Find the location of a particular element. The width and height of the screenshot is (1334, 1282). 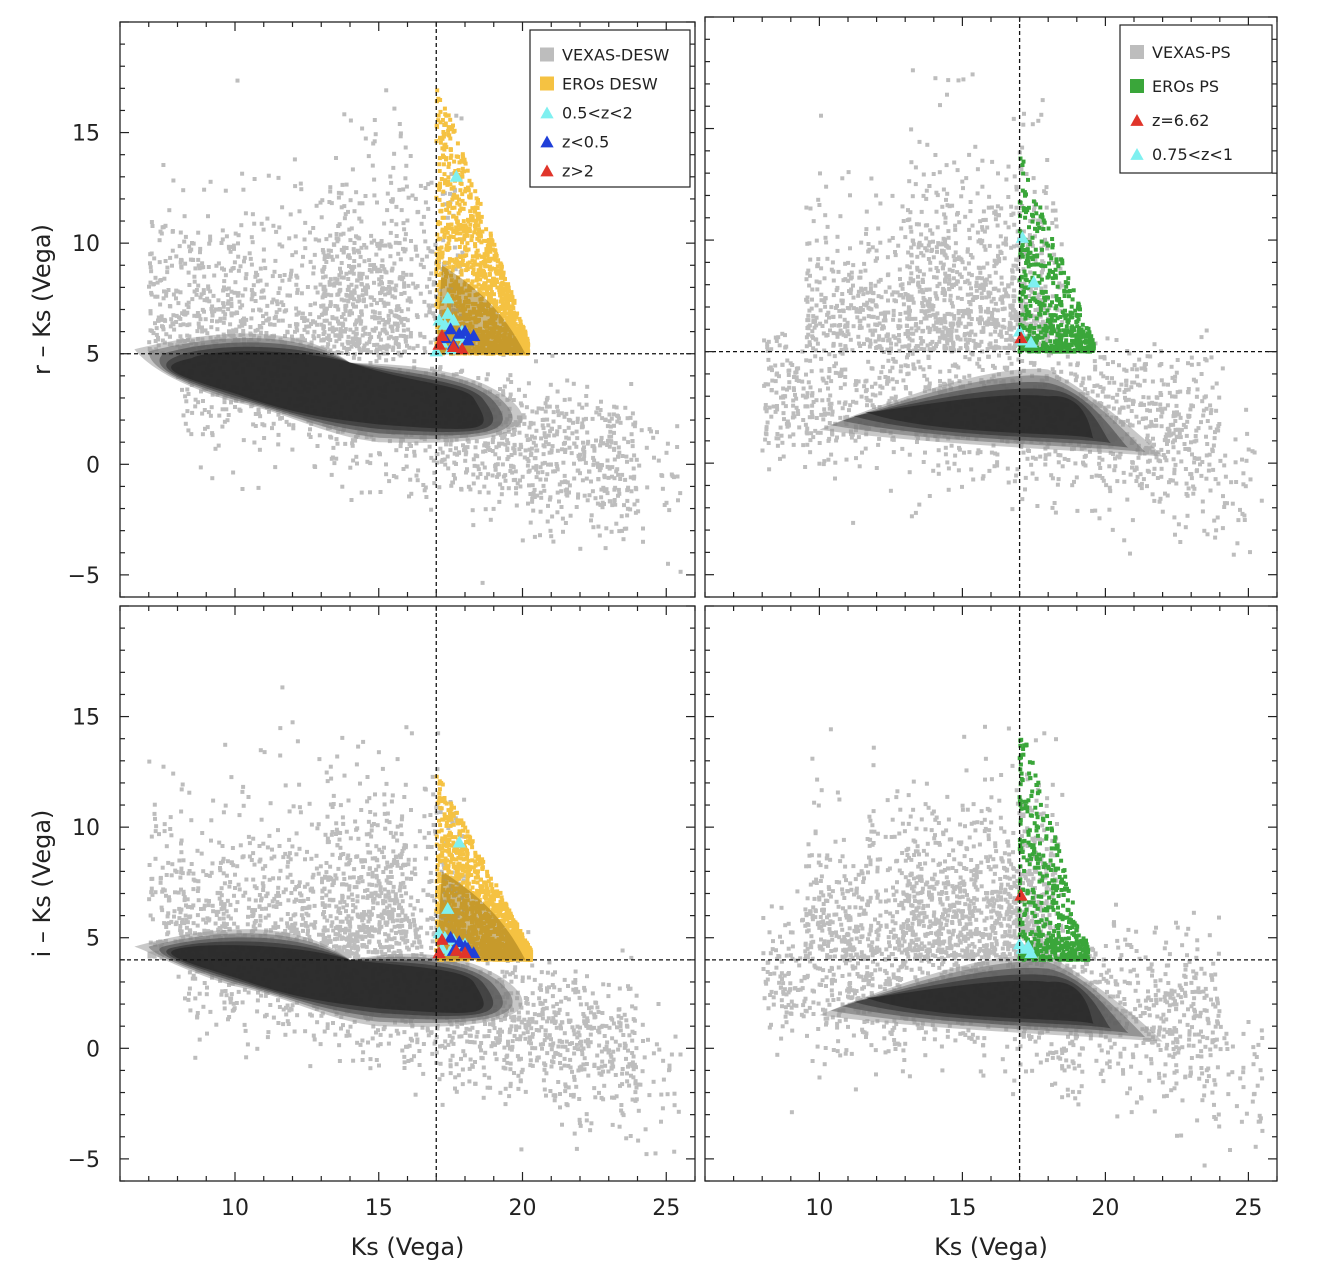

legend-label: VEXAS-PS is located at coordinates (1191, 52).